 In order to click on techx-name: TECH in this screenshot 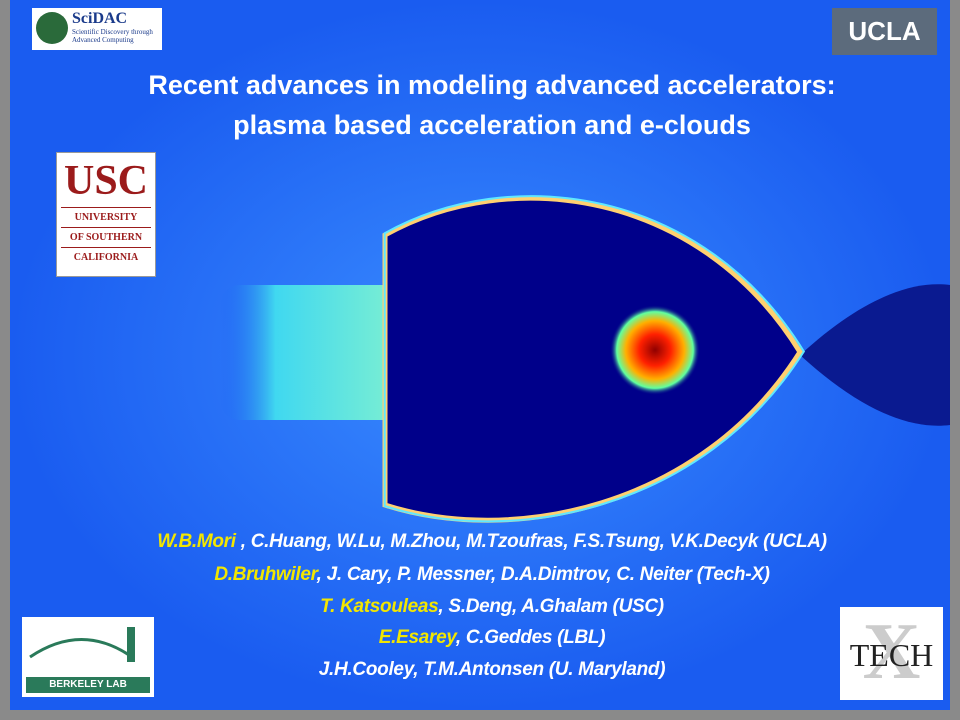, I will do `click(891, 655)`.